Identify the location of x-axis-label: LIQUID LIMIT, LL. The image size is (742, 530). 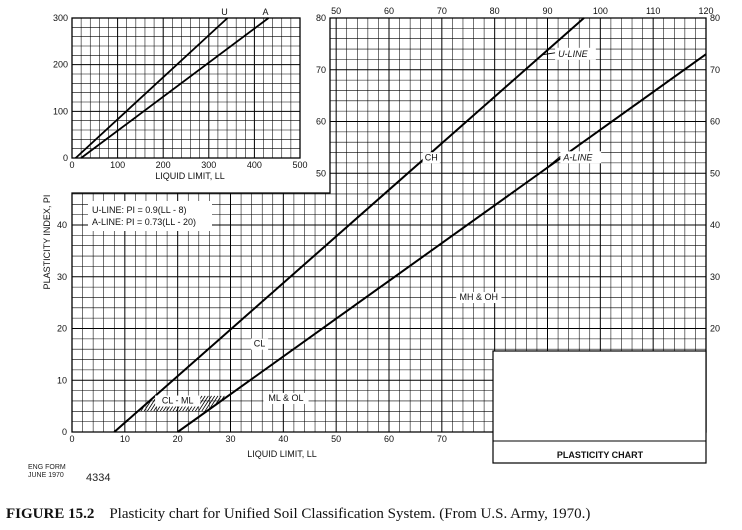
(282, 454).